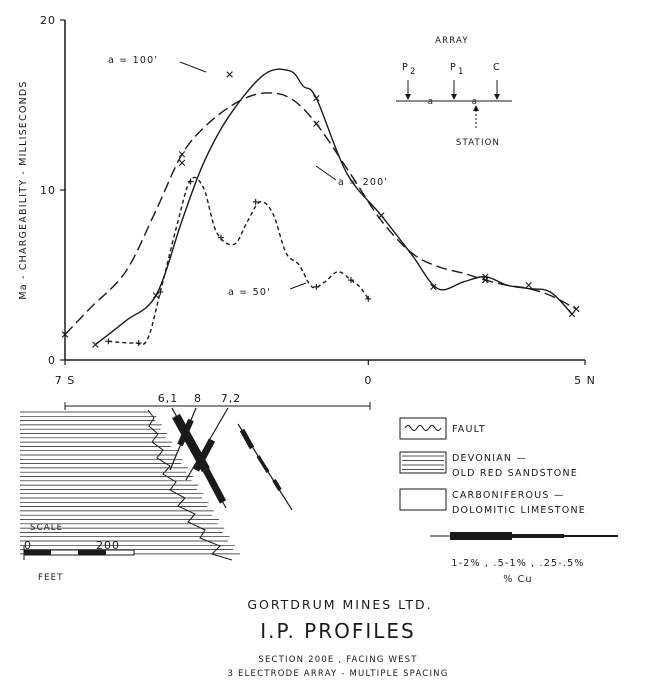  Describe the element at coordinates (337, 674) in the screenshot. I see `footer-line2: 3 ELECTRODE ARRAY - MULTIPLE SPACING` at that location.